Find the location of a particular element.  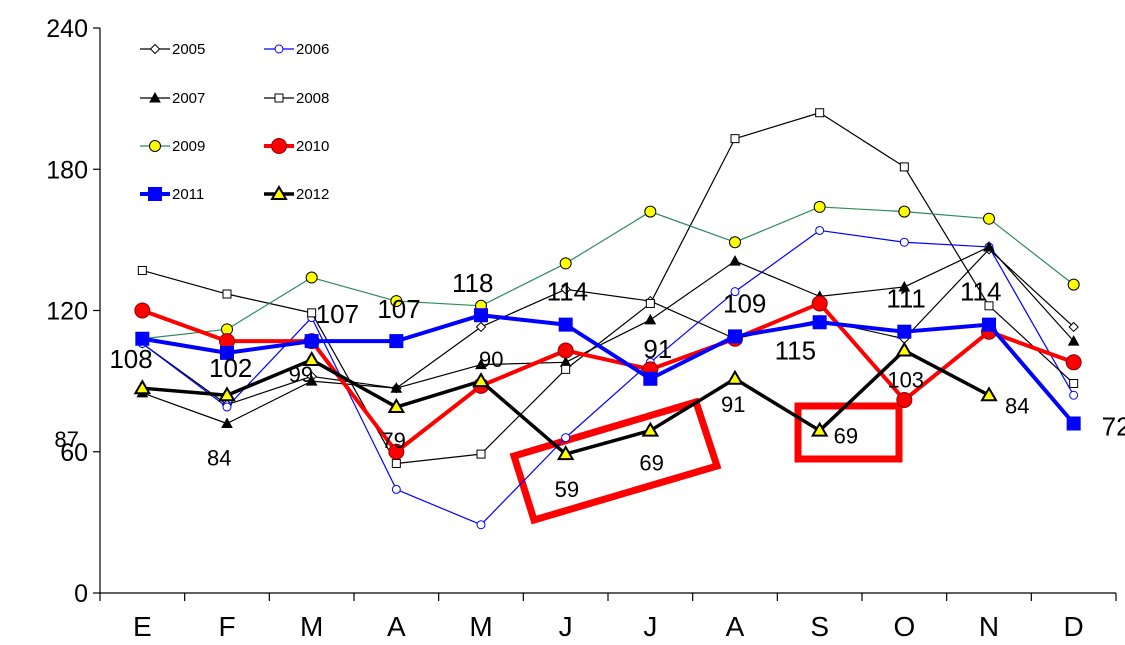

data-label-2011: 118 is located at coordinates (472, 283).